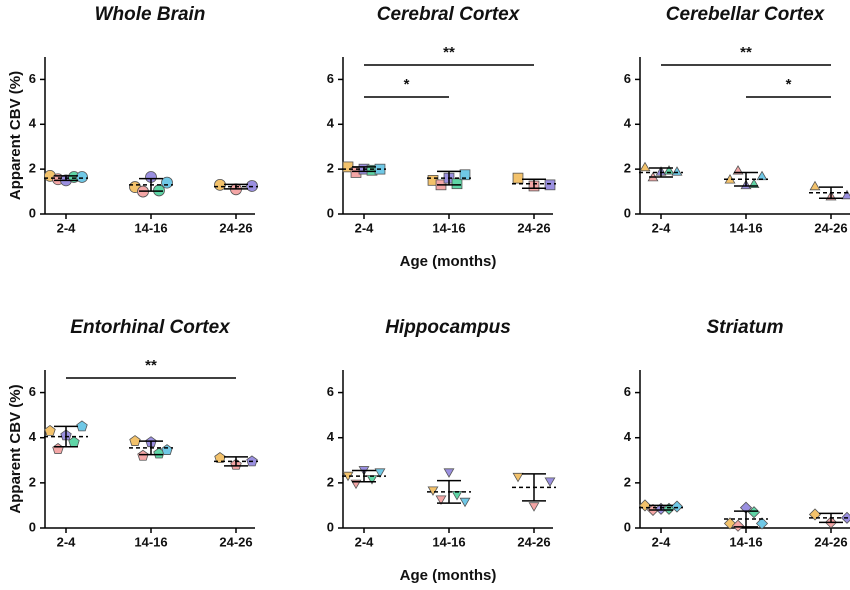 The height and width of the screenshot is (590, 850). What do you see at coordinates (150, 327) in the screenshot?
I see `panel-title: Entorhinal Cortex` at bounding box center [150, 327].